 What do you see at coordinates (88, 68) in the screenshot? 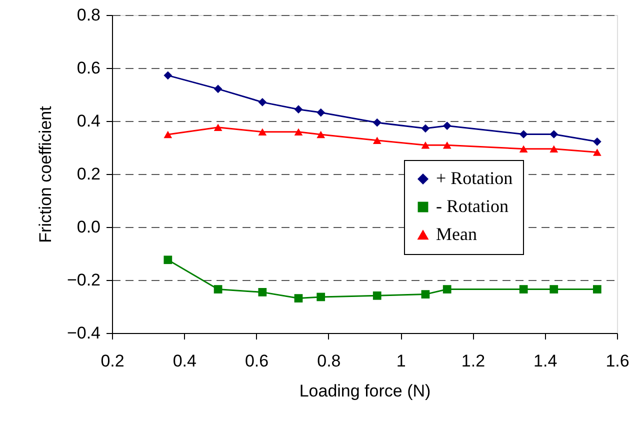
I see `y-tick-label: 0.6` at bounding box center [88, 68].